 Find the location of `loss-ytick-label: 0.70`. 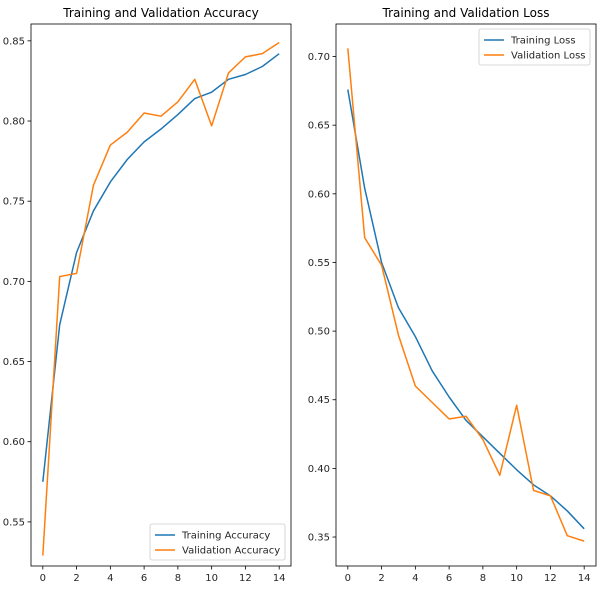

loss-ytick-label: 0.70 is located at coordinates (319, 57).